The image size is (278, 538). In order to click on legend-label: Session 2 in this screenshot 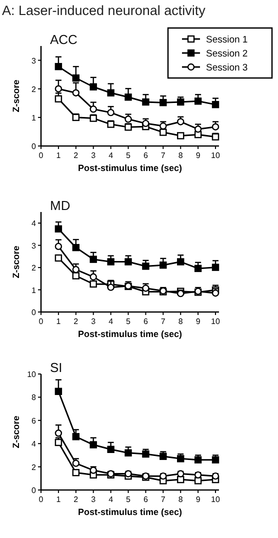, I will do `click(227, 54)`.